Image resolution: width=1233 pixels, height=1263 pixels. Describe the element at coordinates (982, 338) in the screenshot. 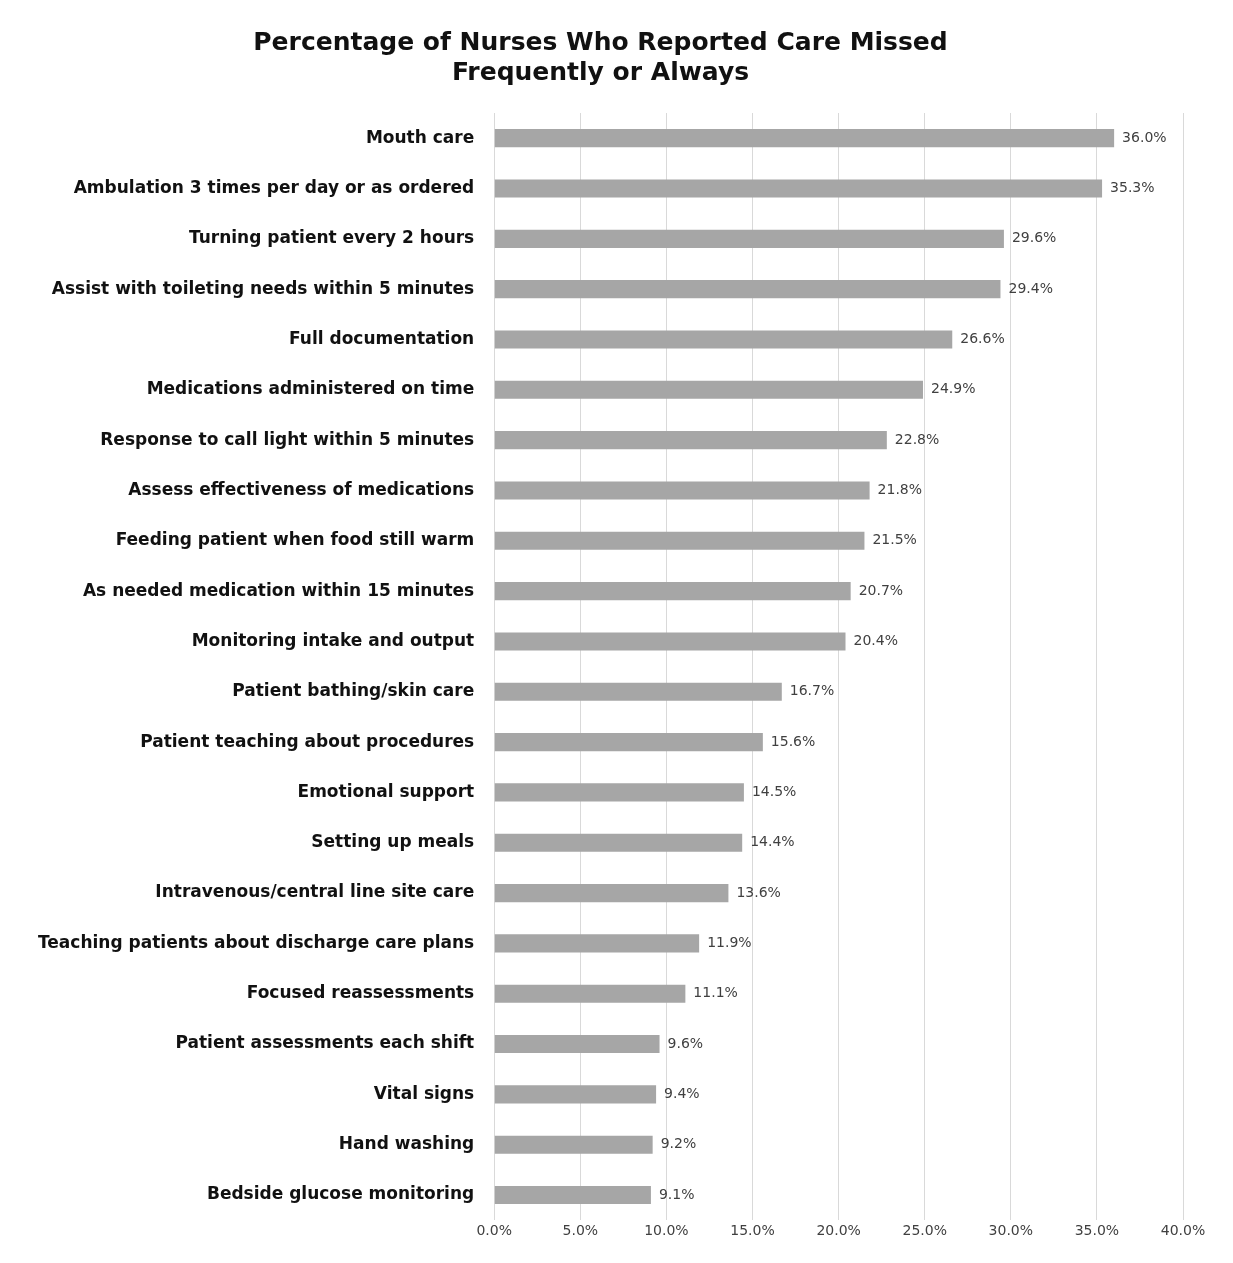

I see `data-label: 26.6%` at that location.